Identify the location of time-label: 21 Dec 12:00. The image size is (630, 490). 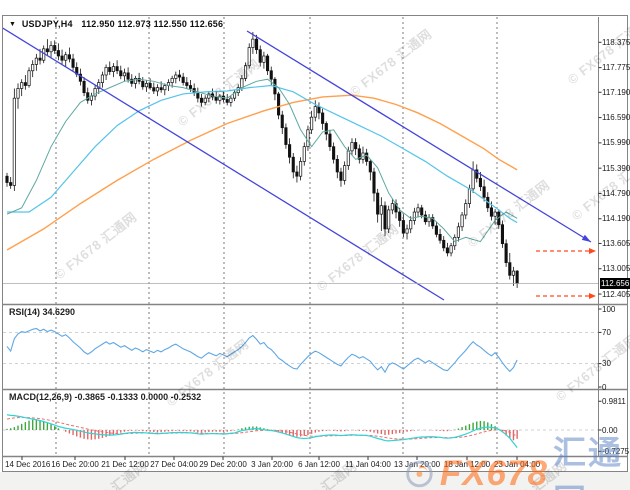
(125, 464).